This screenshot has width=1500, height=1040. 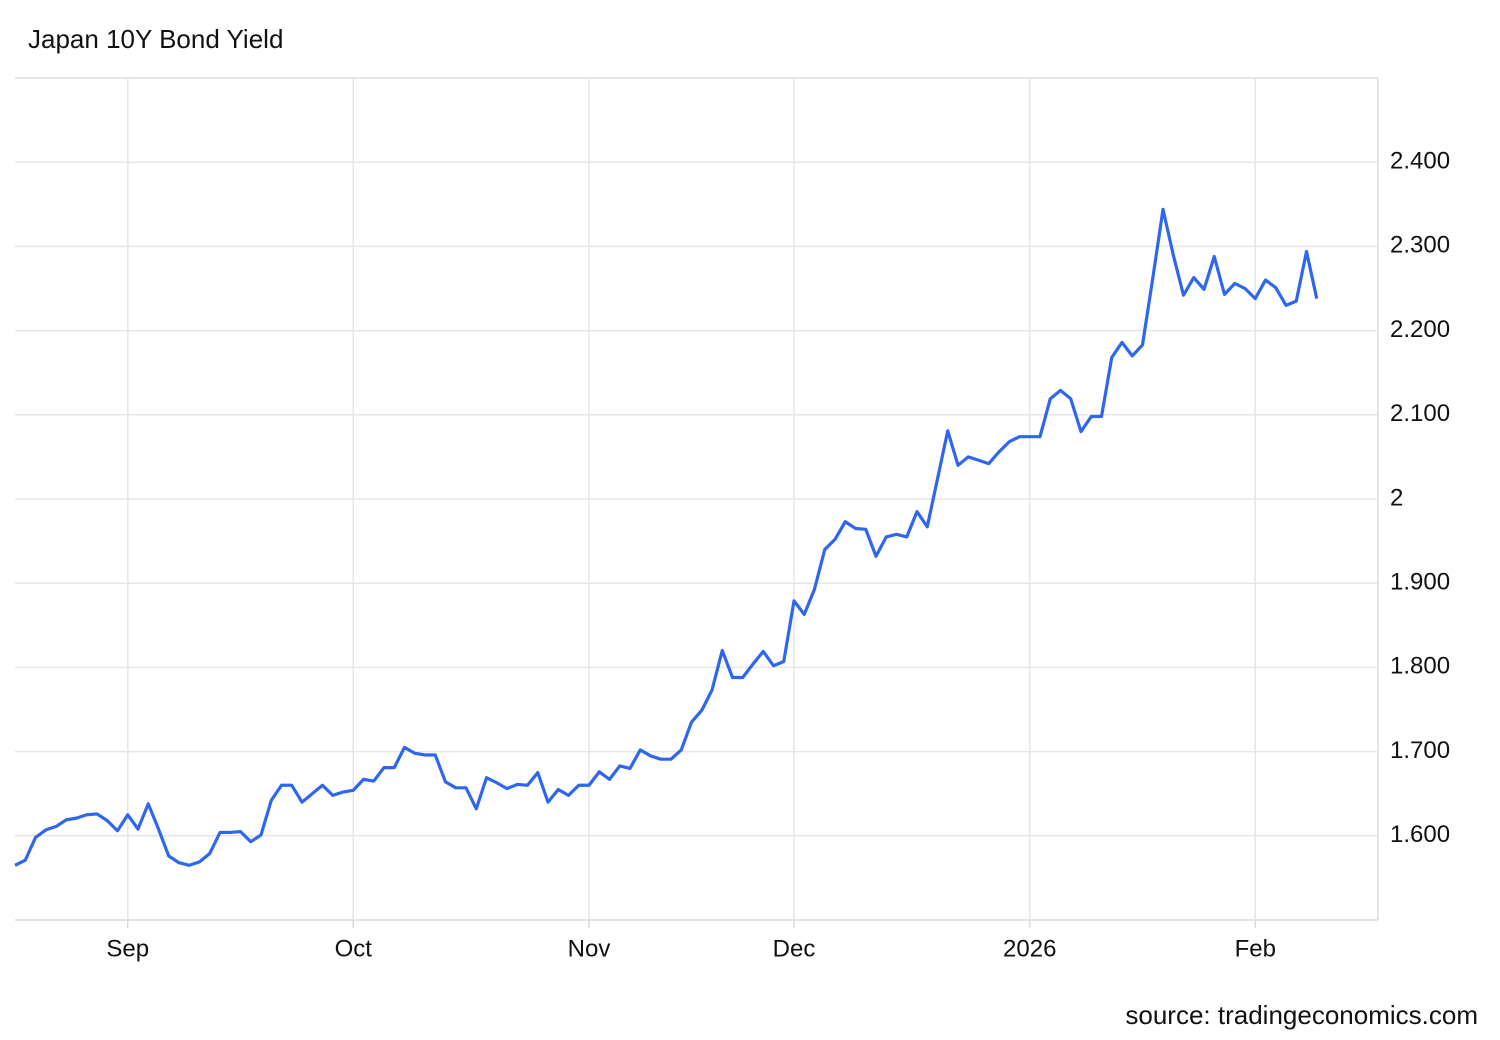 What do you see at coordinates (1255, 948) in the screenshot?
I see `x-tick-label: Feb` at bounding box center [1255, 948].